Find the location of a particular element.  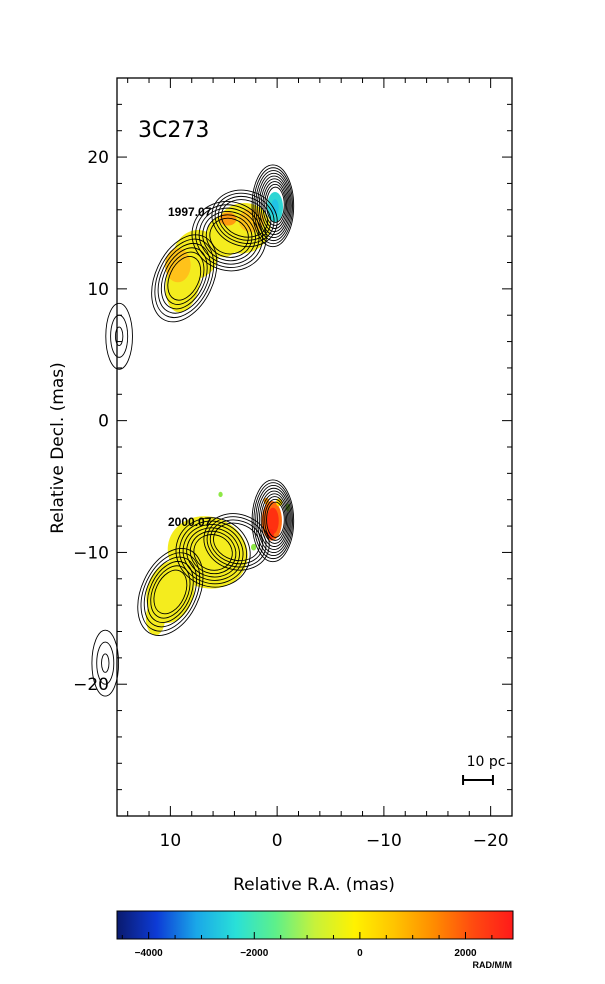

scale-bar-label: 10 pc is located at coordinates (486, 762).